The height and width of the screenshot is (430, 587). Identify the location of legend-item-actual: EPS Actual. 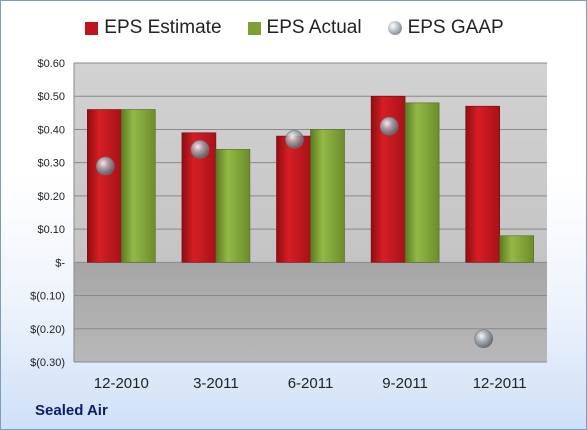
(304, 28).